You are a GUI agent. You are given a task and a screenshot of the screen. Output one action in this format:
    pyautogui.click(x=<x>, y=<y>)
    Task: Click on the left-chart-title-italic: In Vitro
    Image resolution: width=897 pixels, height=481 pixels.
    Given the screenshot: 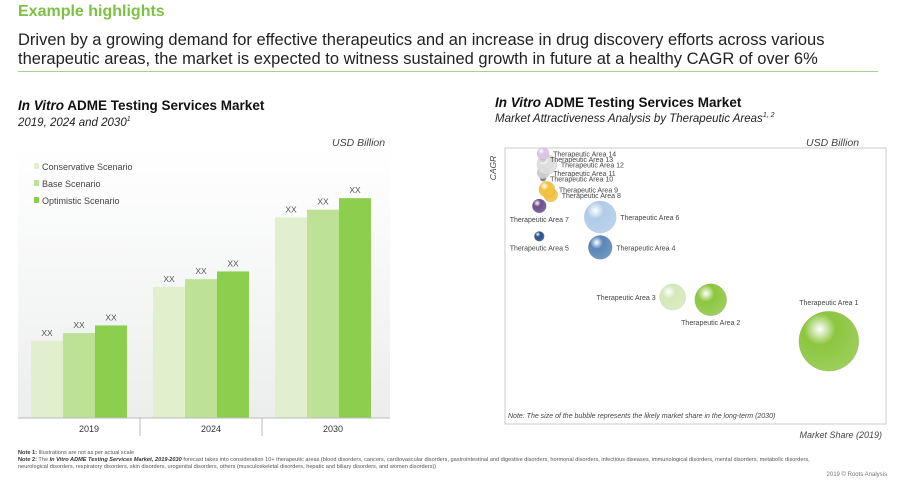 What is the action you would take?
    pyautogui.click(x=41, y=105)
    